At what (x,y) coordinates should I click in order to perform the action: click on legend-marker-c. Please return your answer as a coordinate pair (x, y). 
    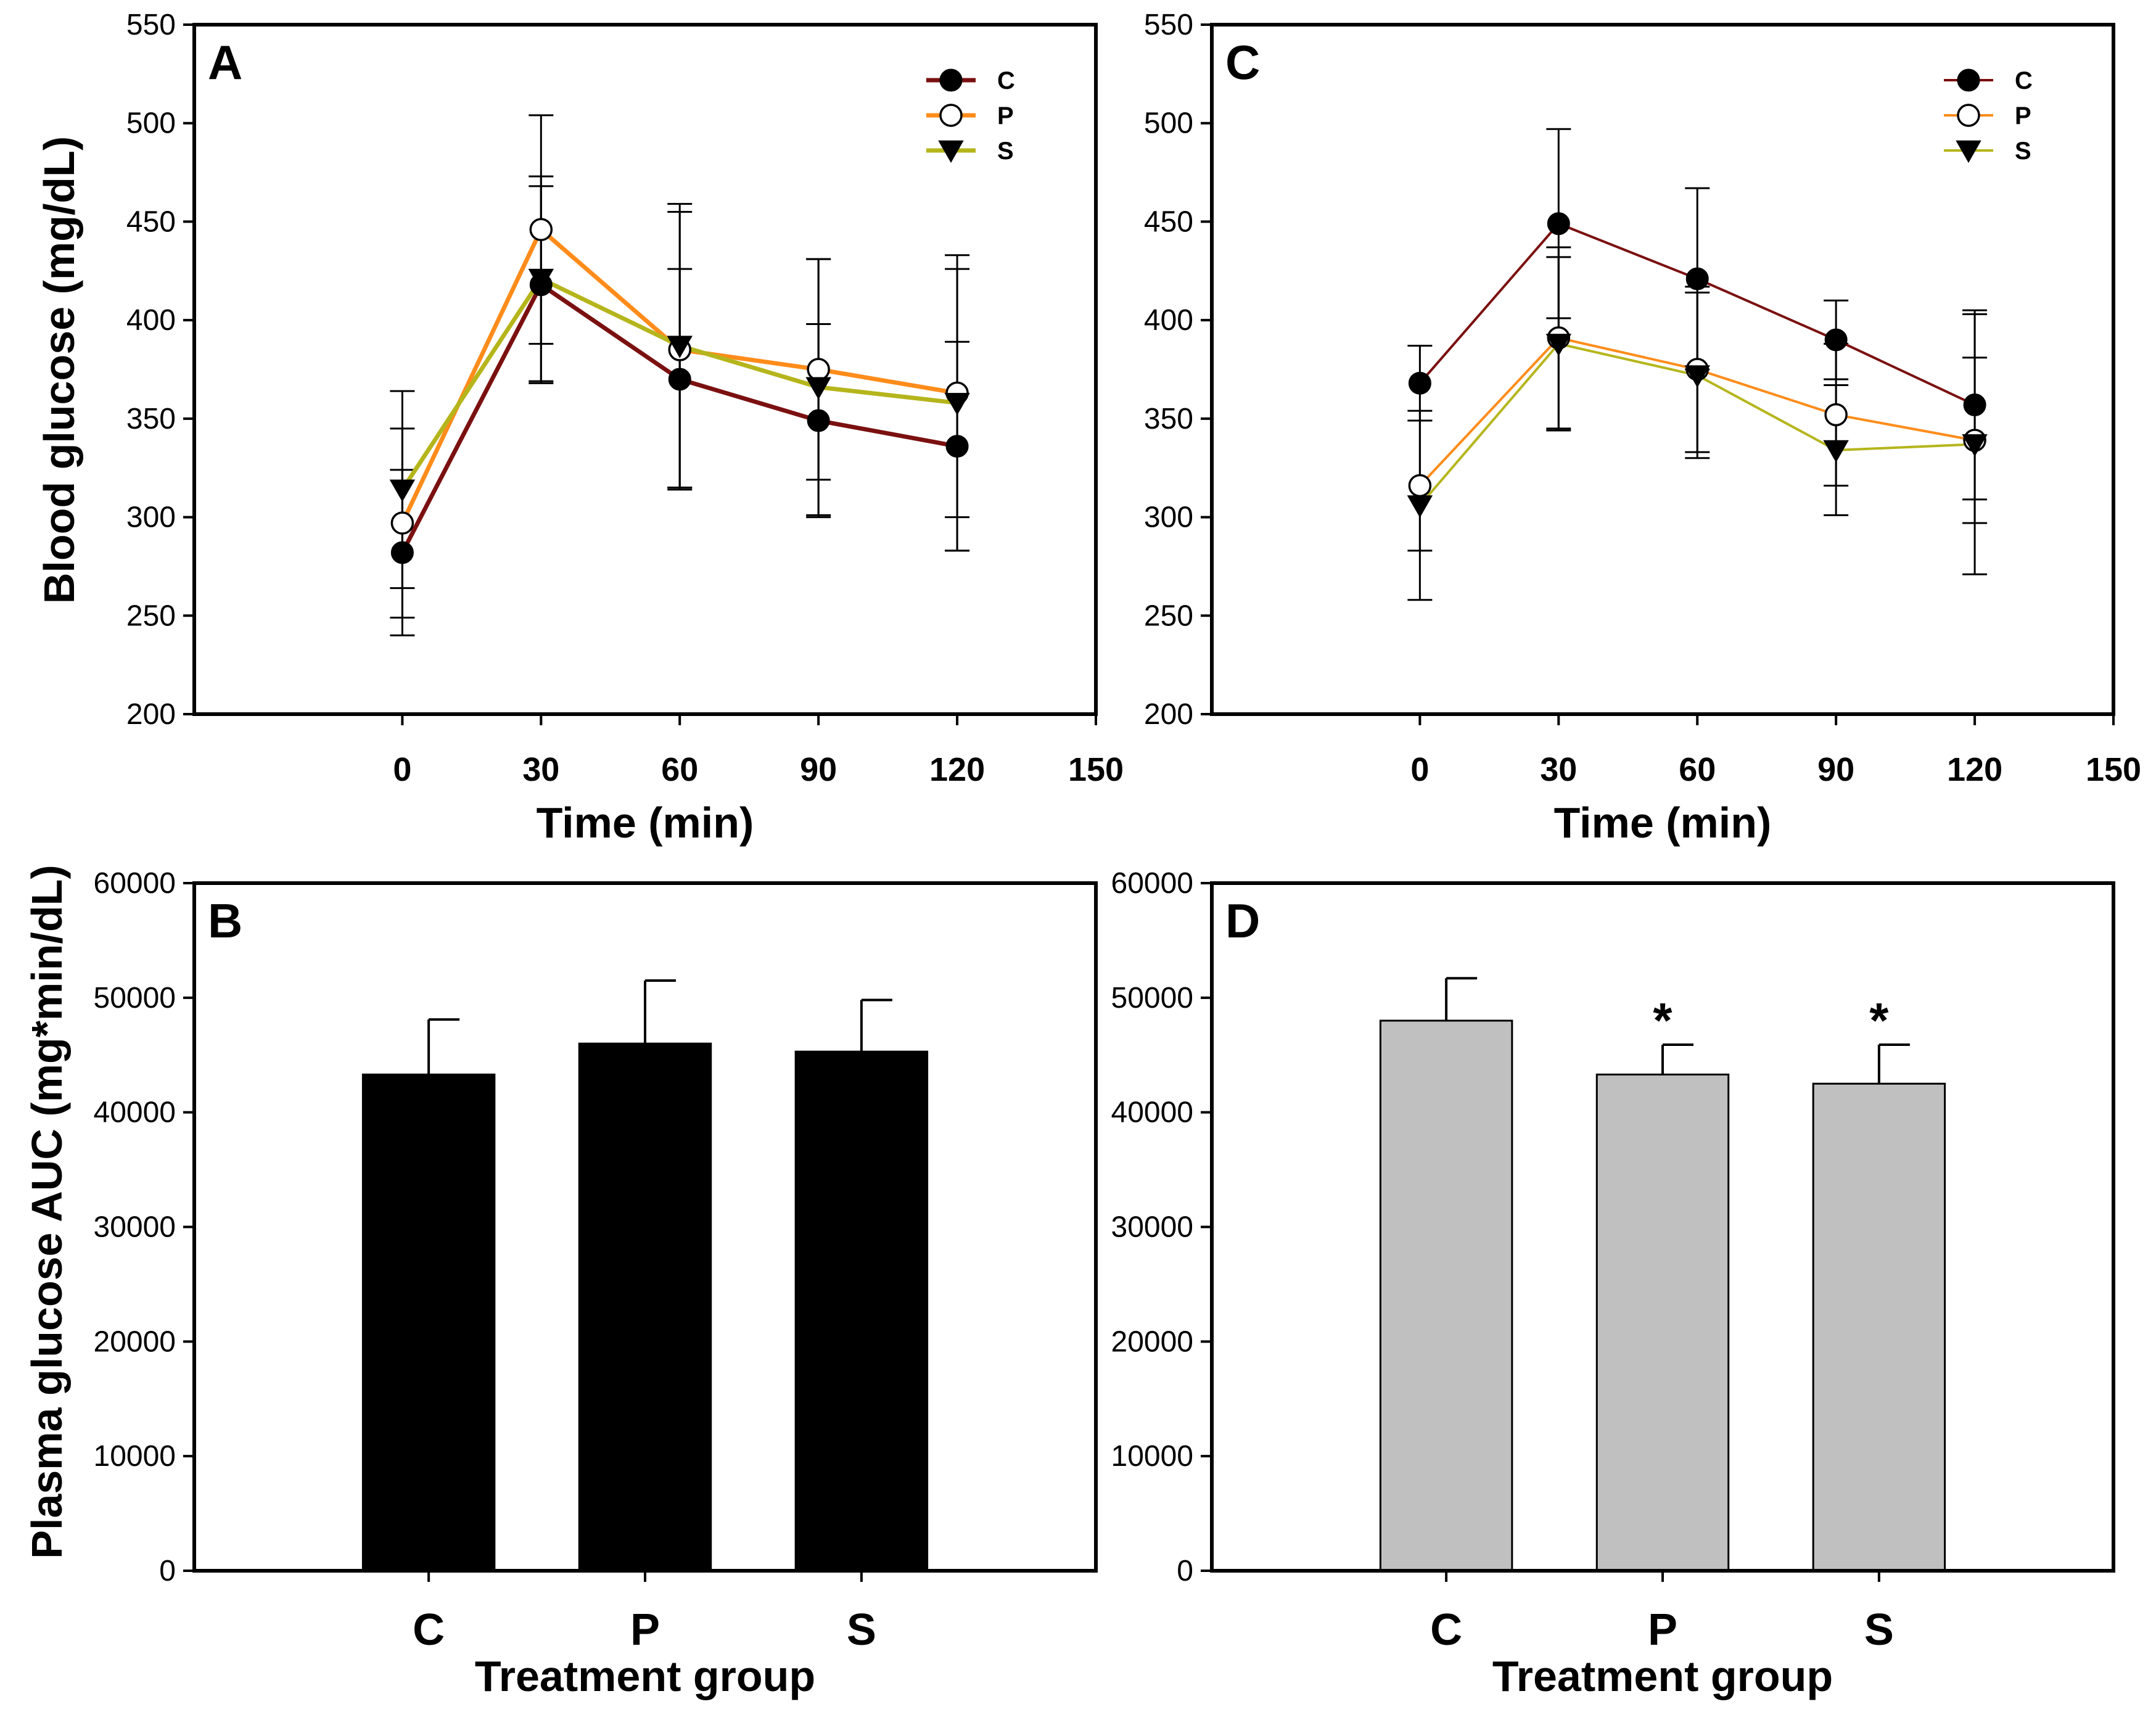
    Looking at the image, I should click on (951, 80).